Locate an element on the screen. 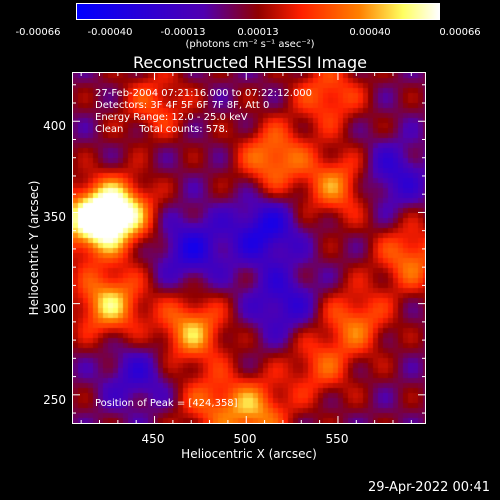 The height and width of the screenshot is (500, 500). colorbar-tick-label: -0.00066 is located at coordinates (38, 32).